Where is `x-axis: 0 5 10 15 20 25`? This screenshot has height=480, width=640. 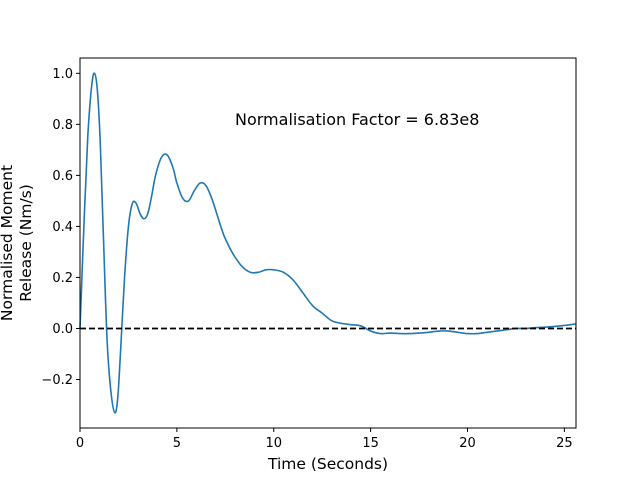 x-axis: 0 5 10 15 20 25 is located at coordinates (324, 439).